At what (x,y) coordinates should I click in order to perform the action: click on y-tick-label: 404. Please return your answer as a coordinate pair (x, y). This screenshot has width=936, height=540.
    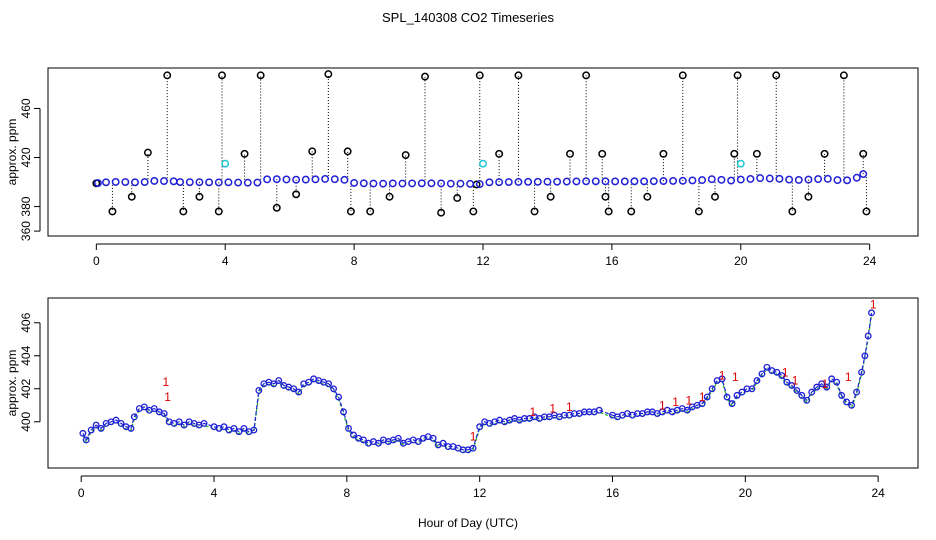
    Looking at the image, I should click on (26, 355).